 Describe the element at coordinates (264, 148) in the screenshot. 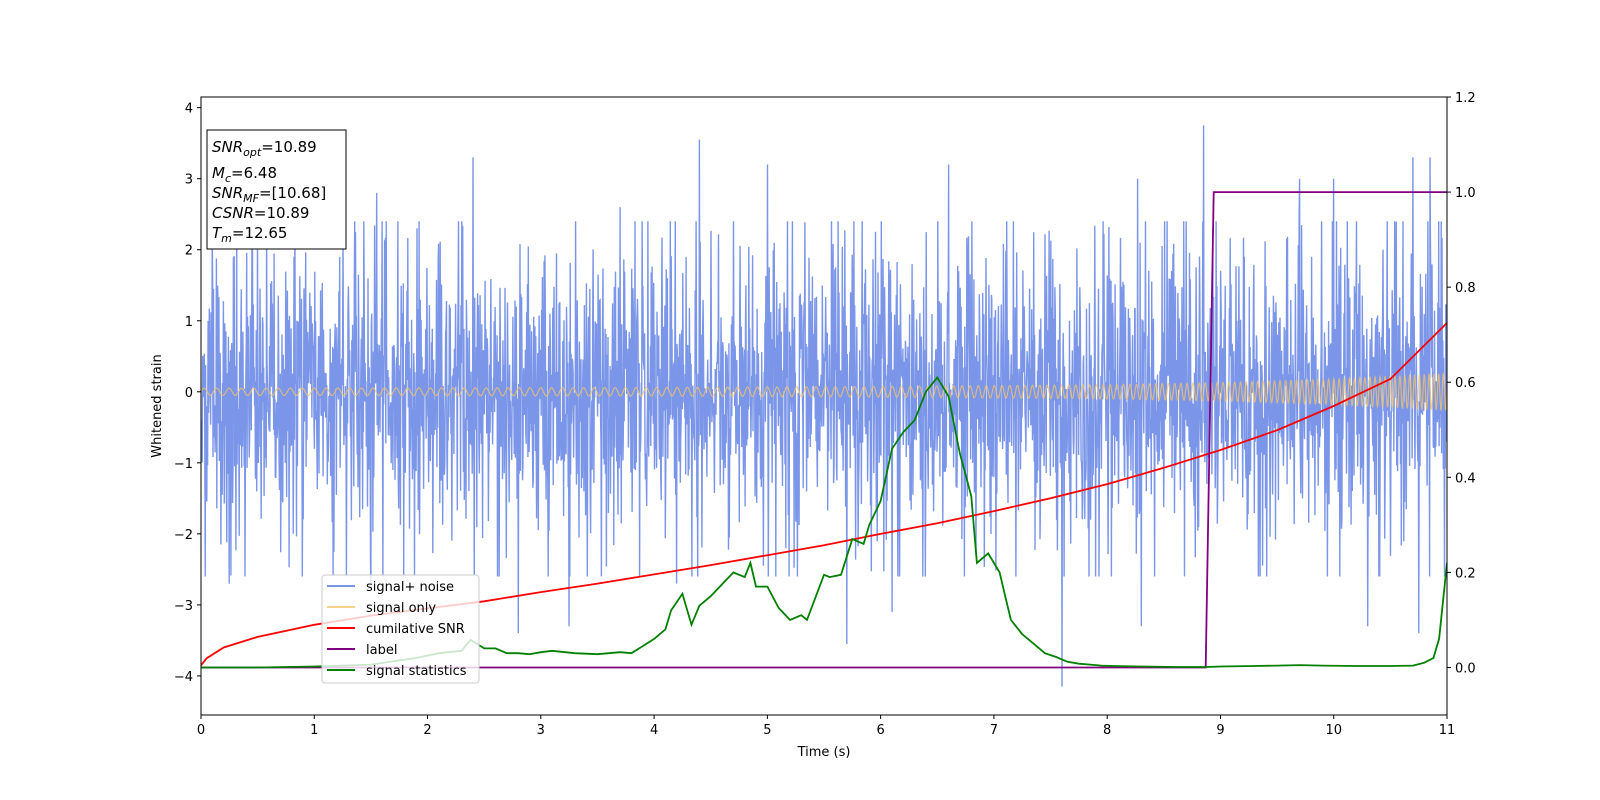

I see `info-snr-opt: SNRopt=10.89` at that location.